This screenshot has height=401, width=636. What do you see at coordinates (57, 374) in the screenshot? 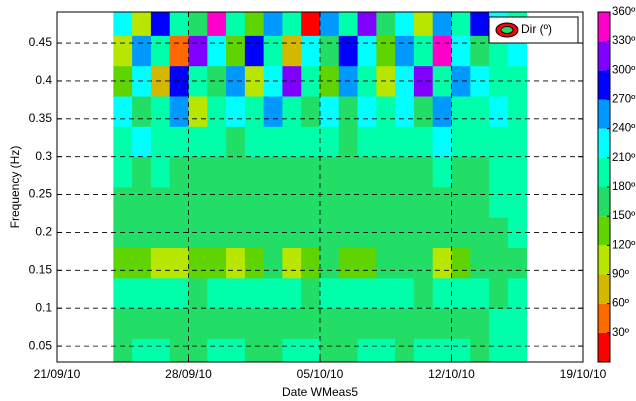
I see `x-tick-label: 21/09/10` at bounding box center [57, 374].